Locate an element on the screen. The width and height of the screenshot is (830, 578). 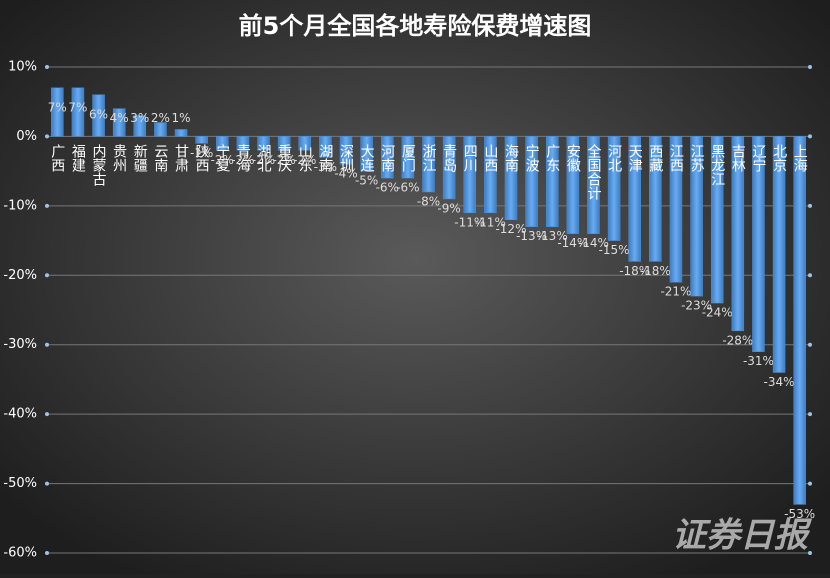
value-label: -4% is located at coordinates (345, 174).